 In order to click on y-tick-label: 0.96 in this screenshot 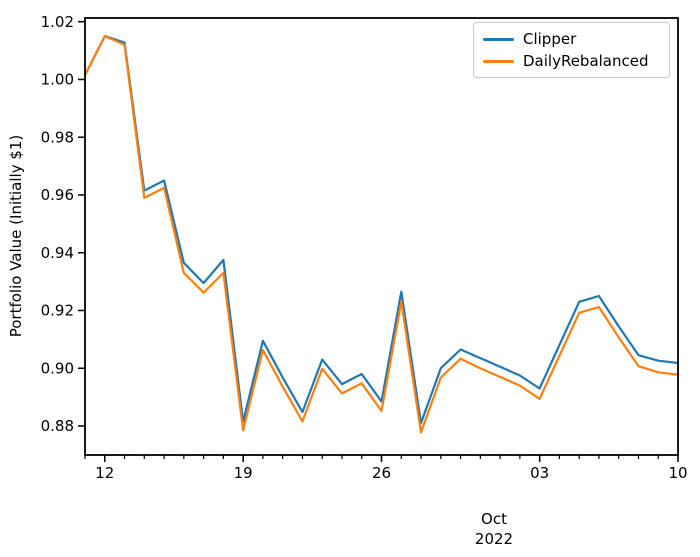, I will do `click(57, 195)`.